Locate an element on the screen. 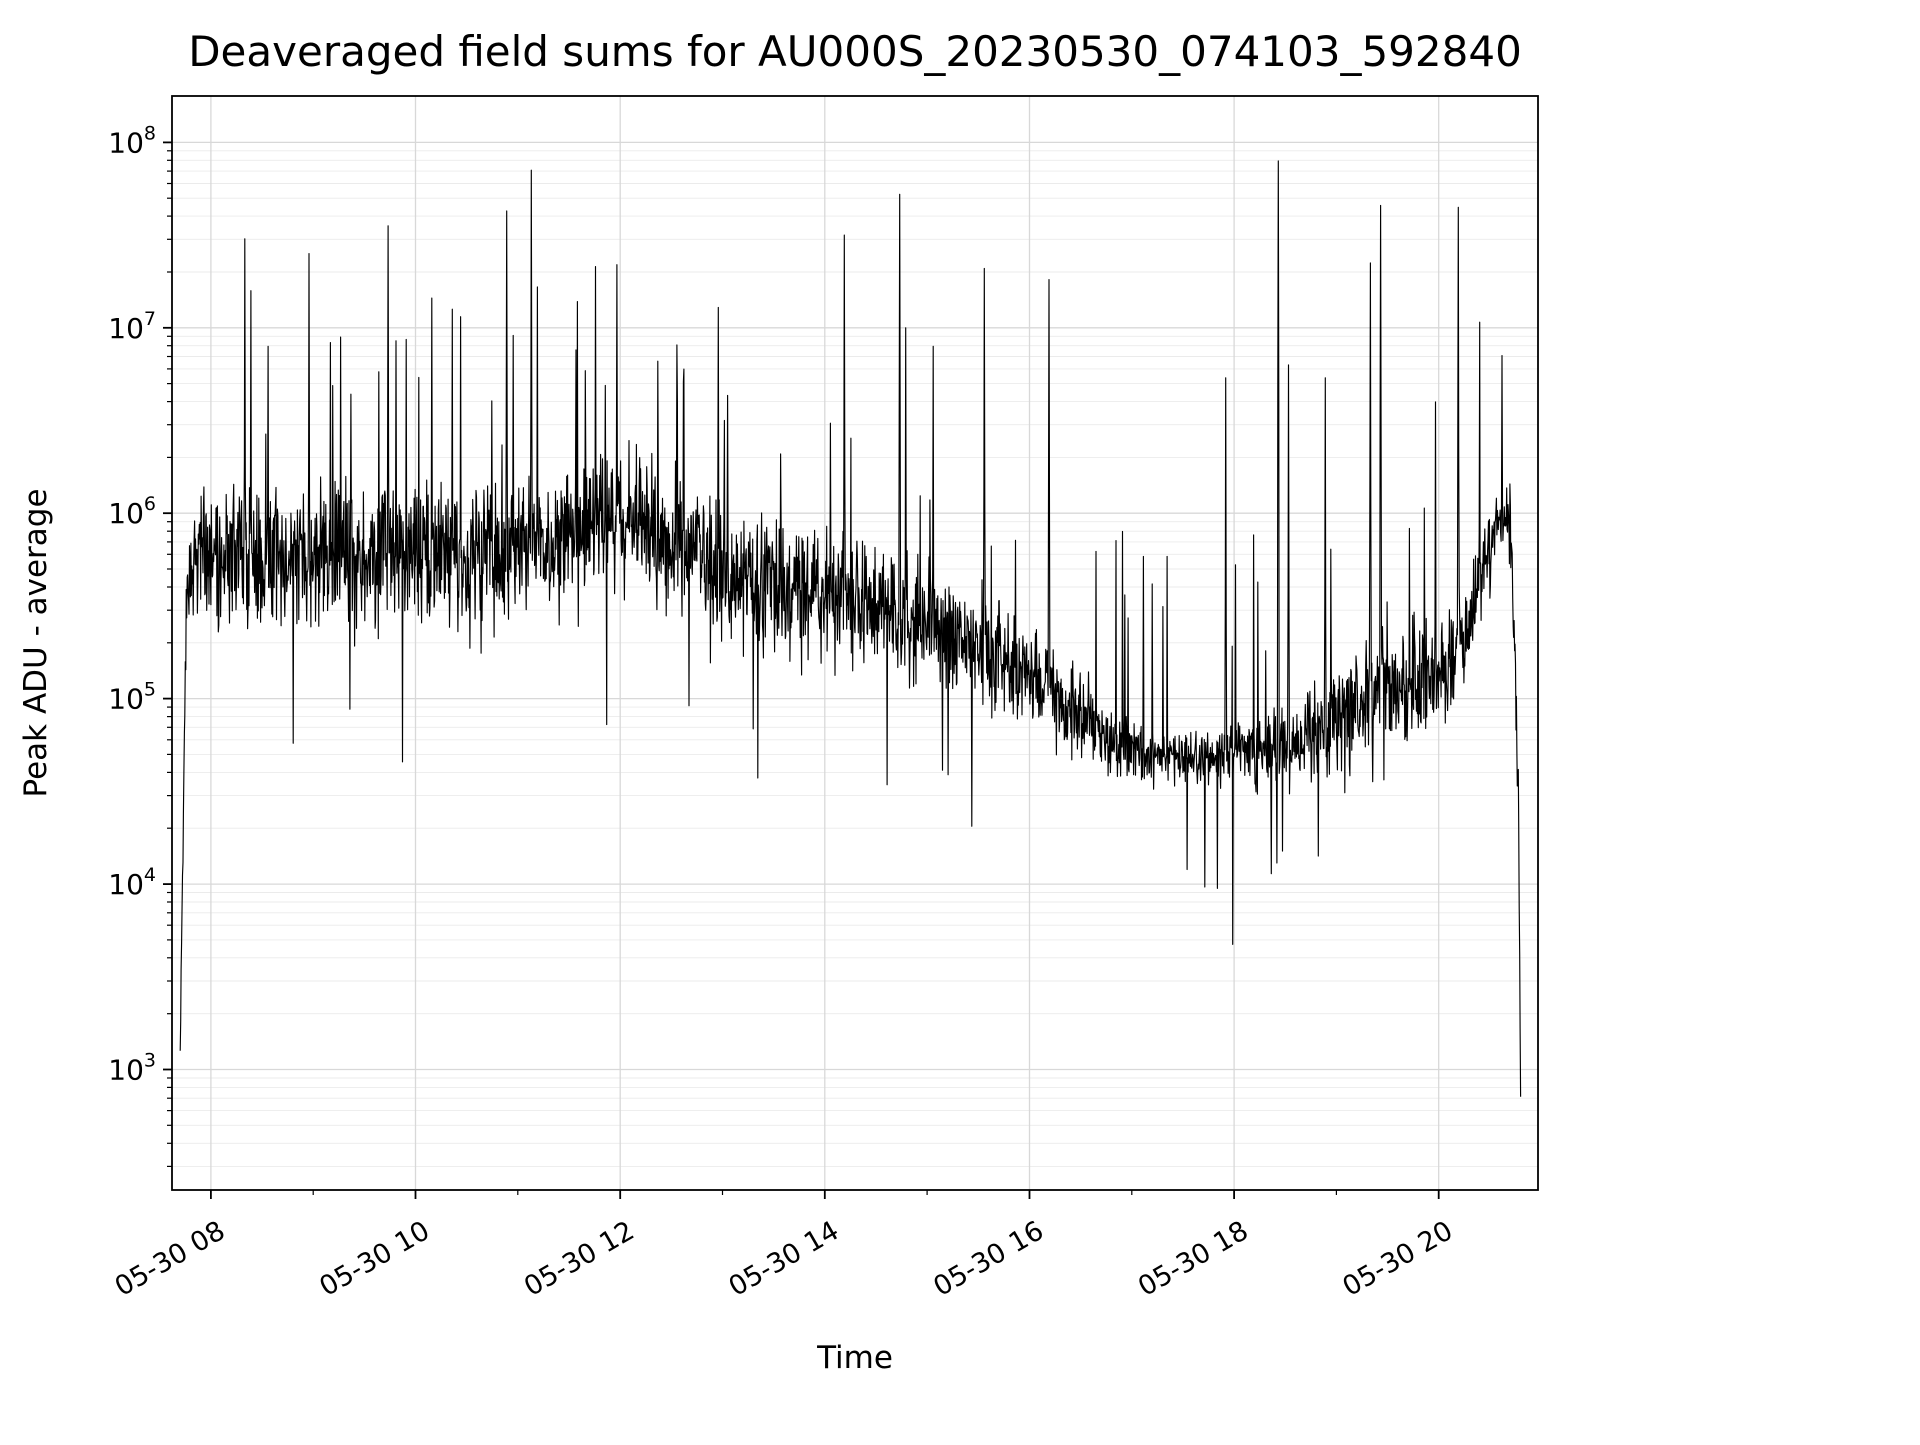  x-axis-label: Time is located at coordinates (854, 1358).